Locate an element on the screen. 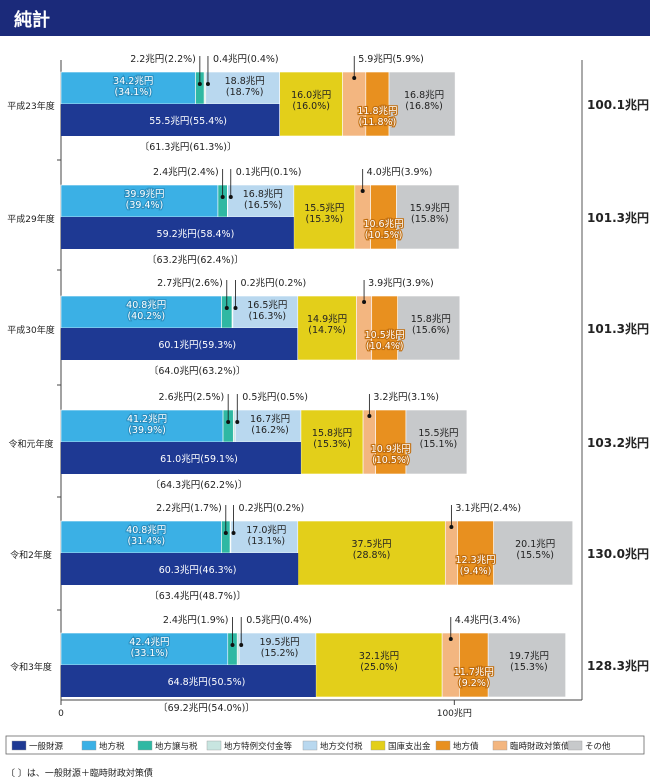 The width and height of the screenshot is (650, 781). general-label: 60.1兆円(59.3%) is located at coordinates (197, 345).